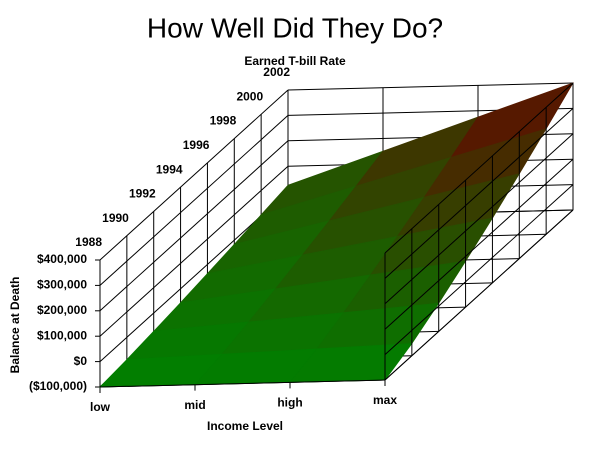  Describe the element at coordinates (15, 325) in the screenshot. I see `z-axis-label: Balance at Death` at that location.